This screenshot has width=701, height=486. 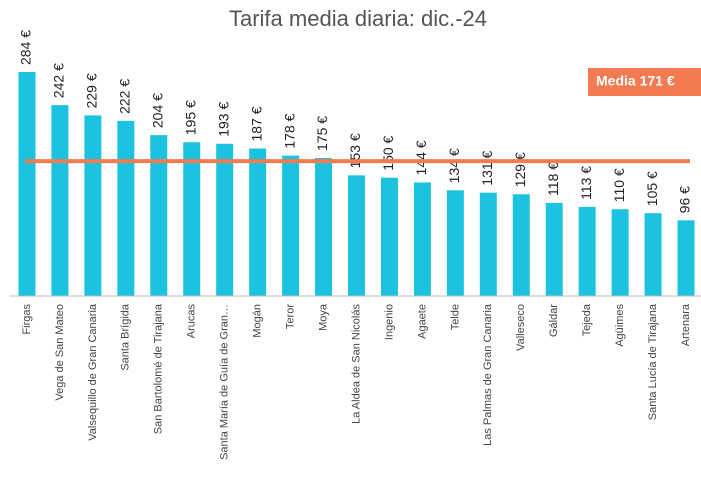 I want to click on reference-label-box, so click(x=644, y=82).